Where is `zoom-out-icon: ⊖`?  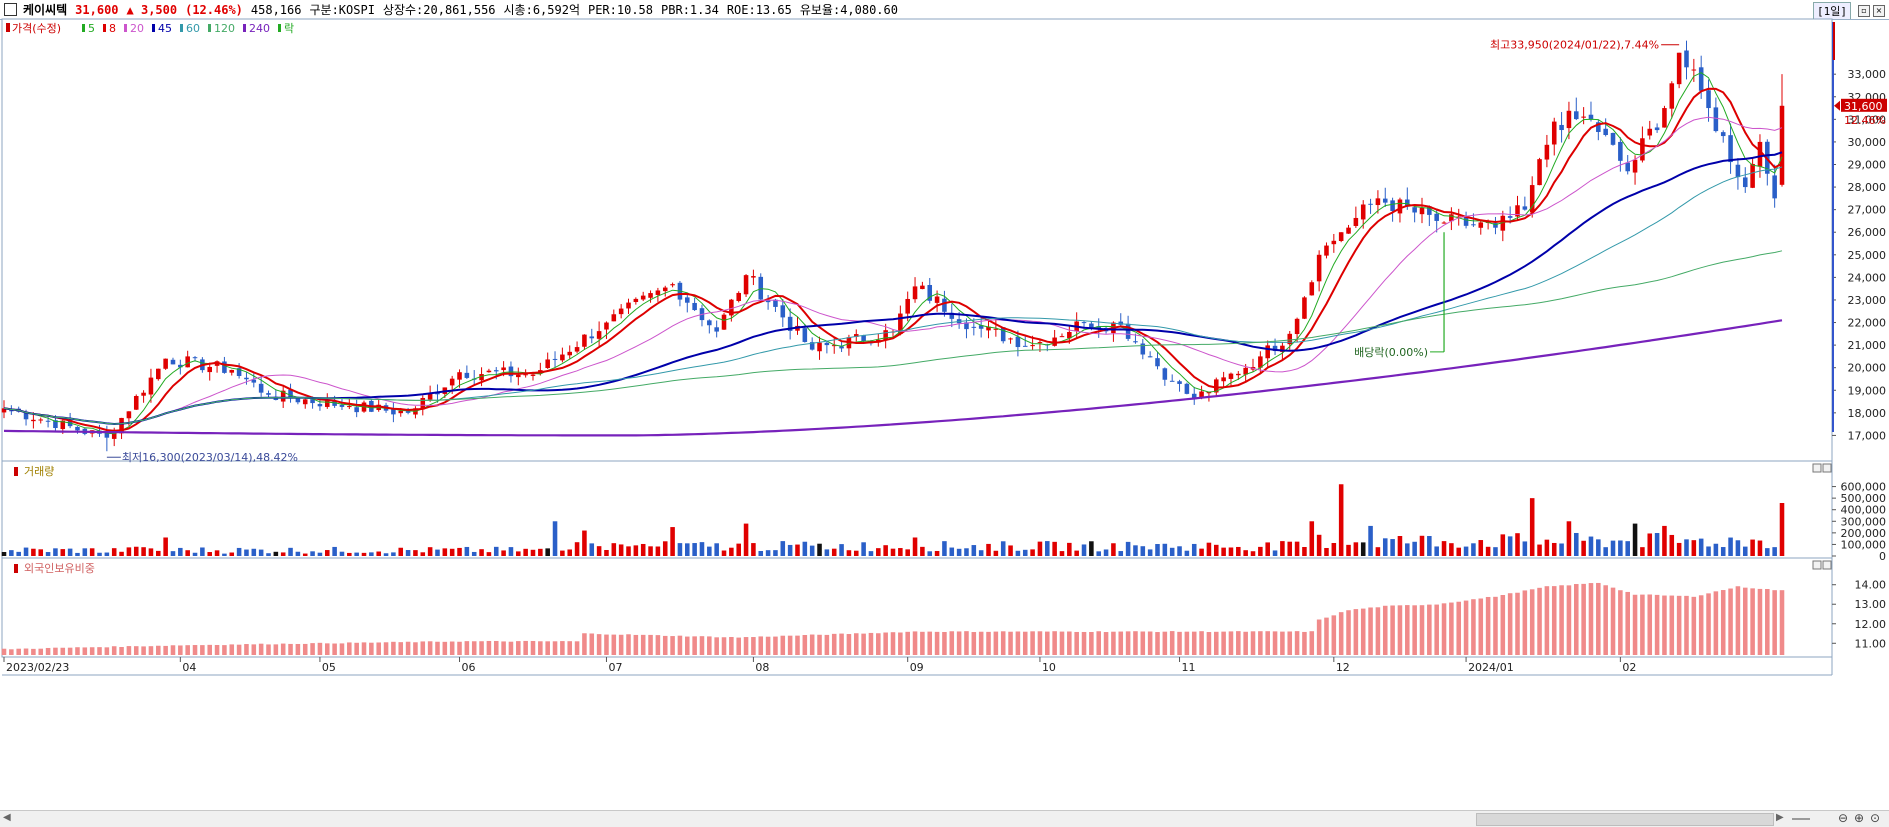
zoom-out-icon: ⊖ is located at coordinates (1843, 818).